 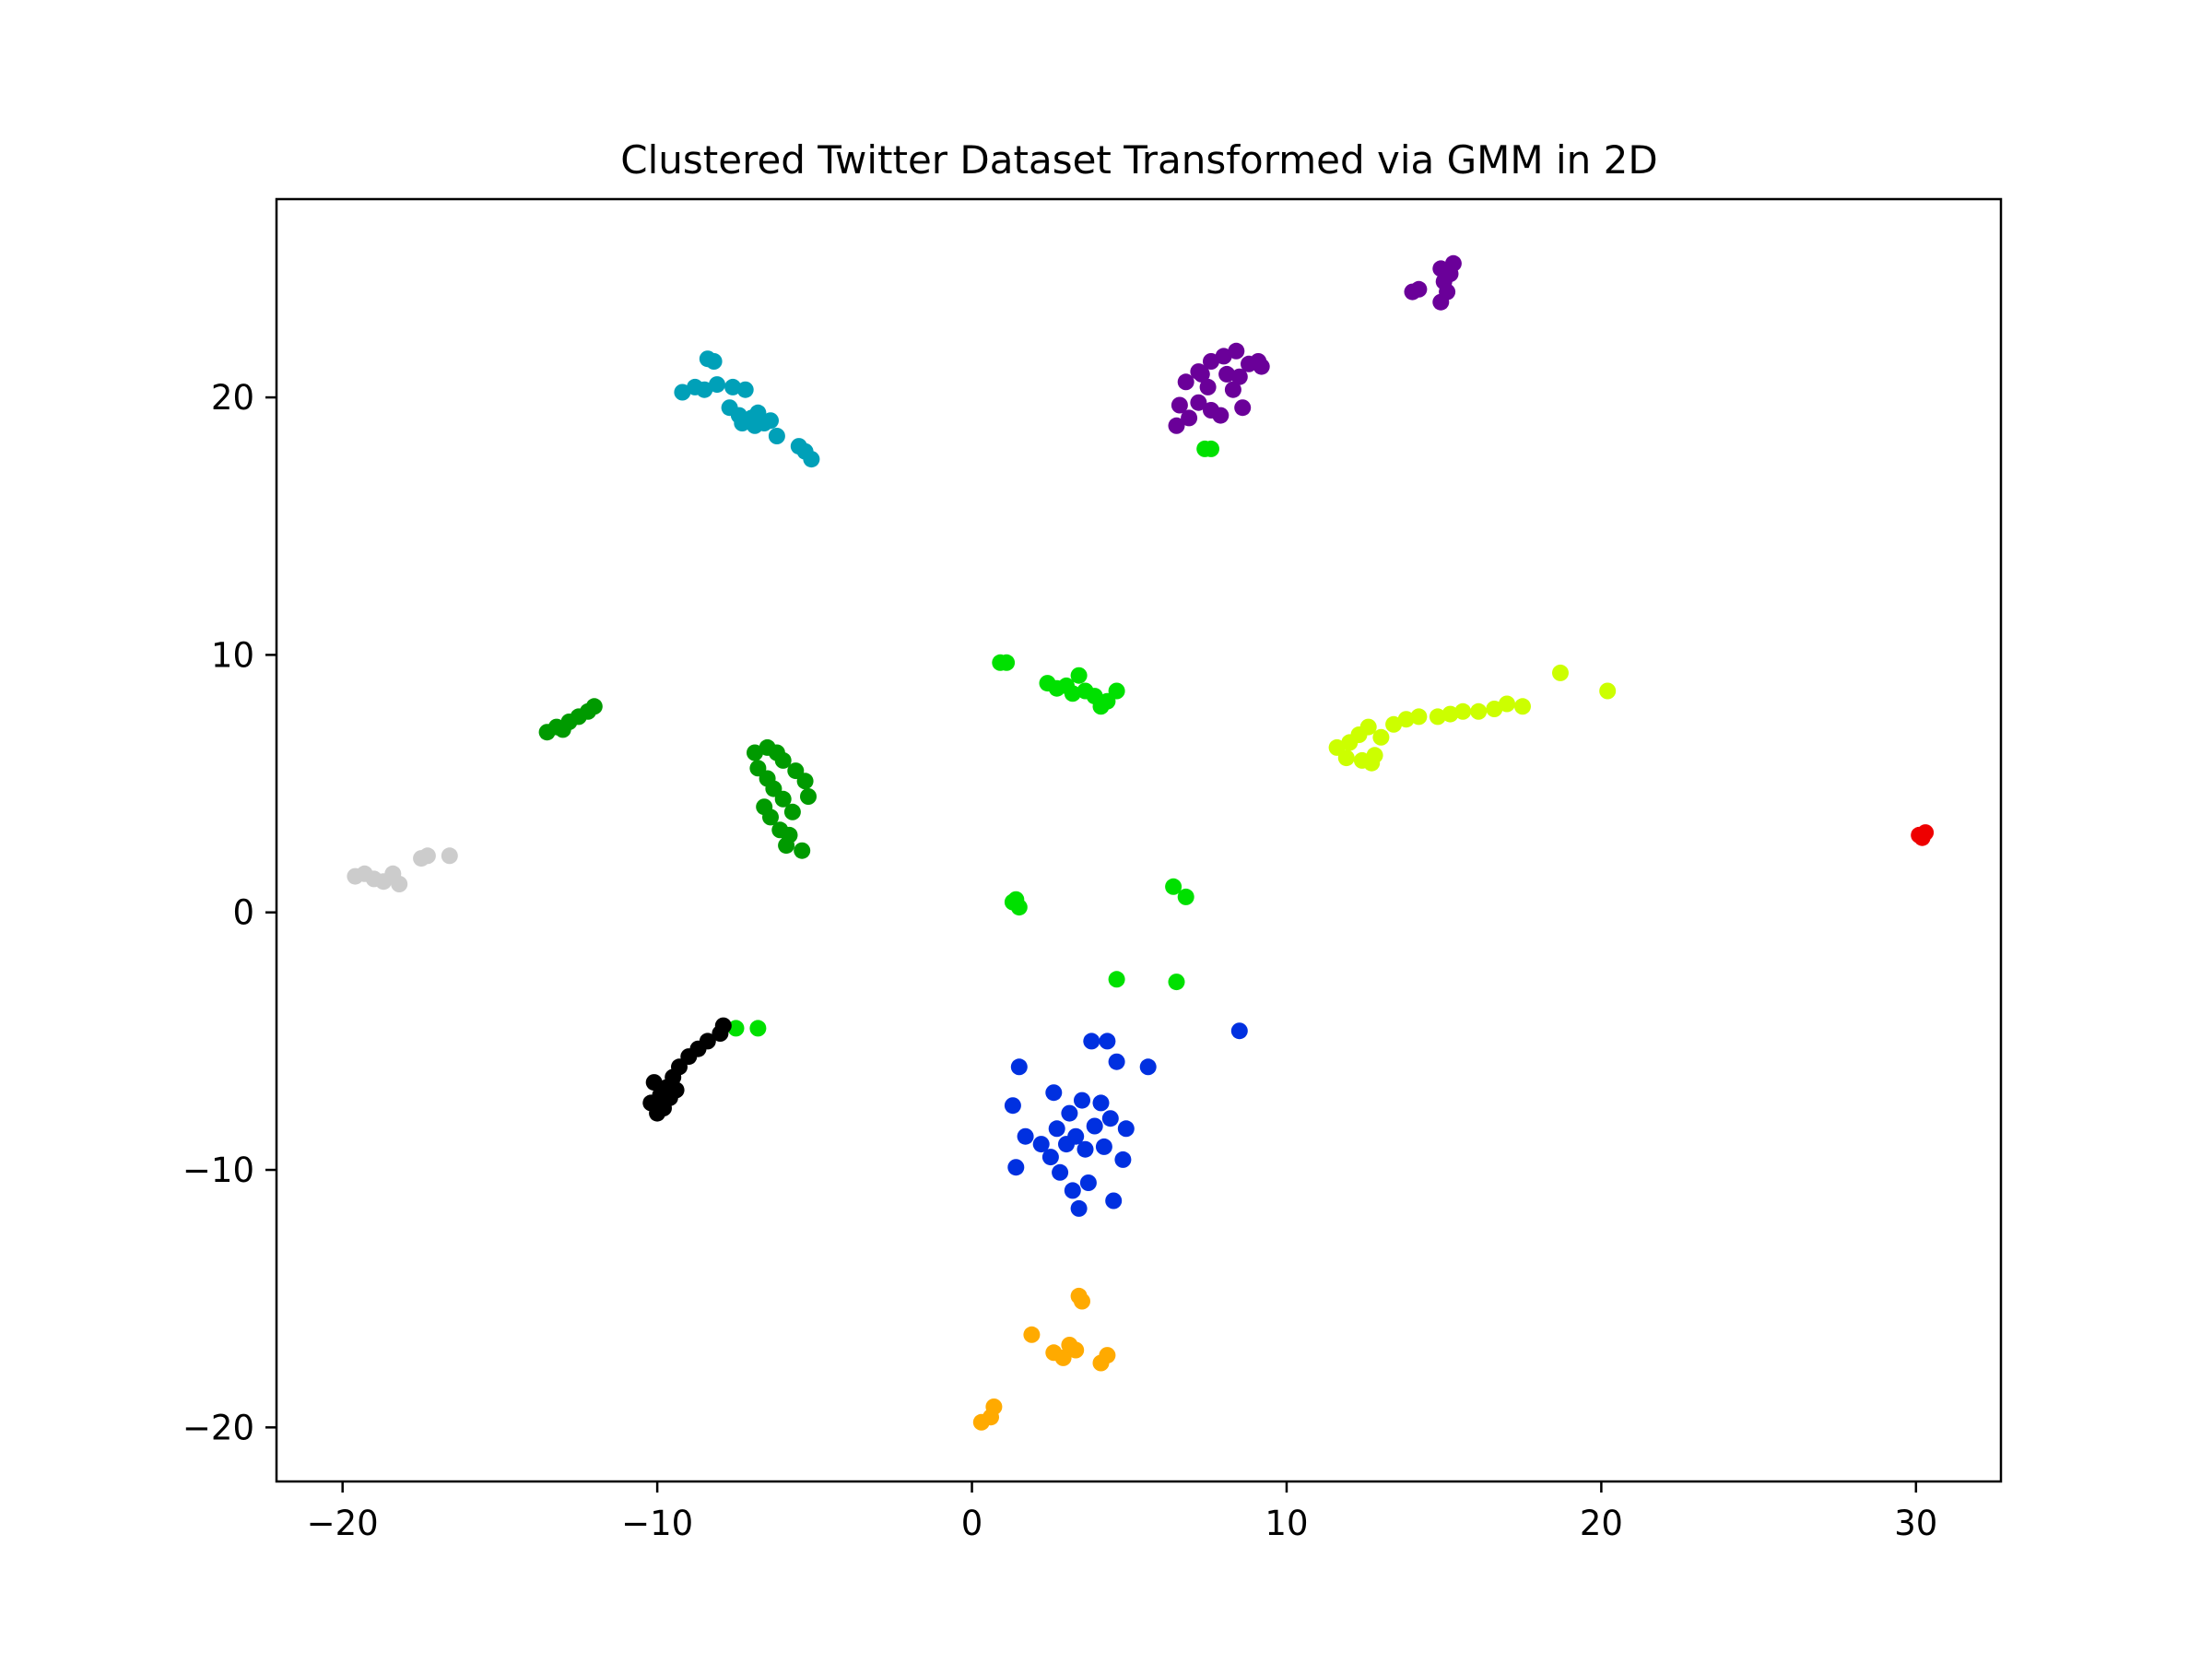 I want to click on x-tick-label: 0, so click(x=972, y=1523).